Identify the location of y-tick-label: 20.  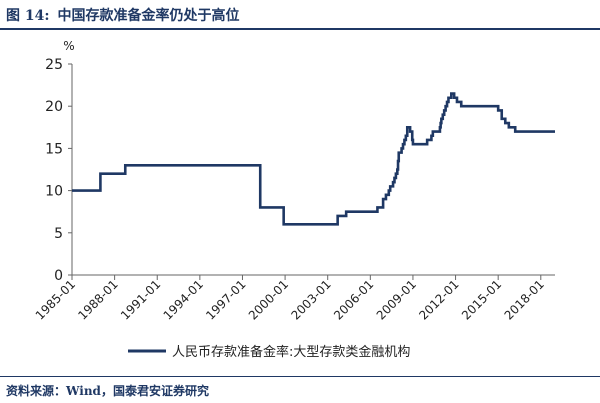
(54, 107).